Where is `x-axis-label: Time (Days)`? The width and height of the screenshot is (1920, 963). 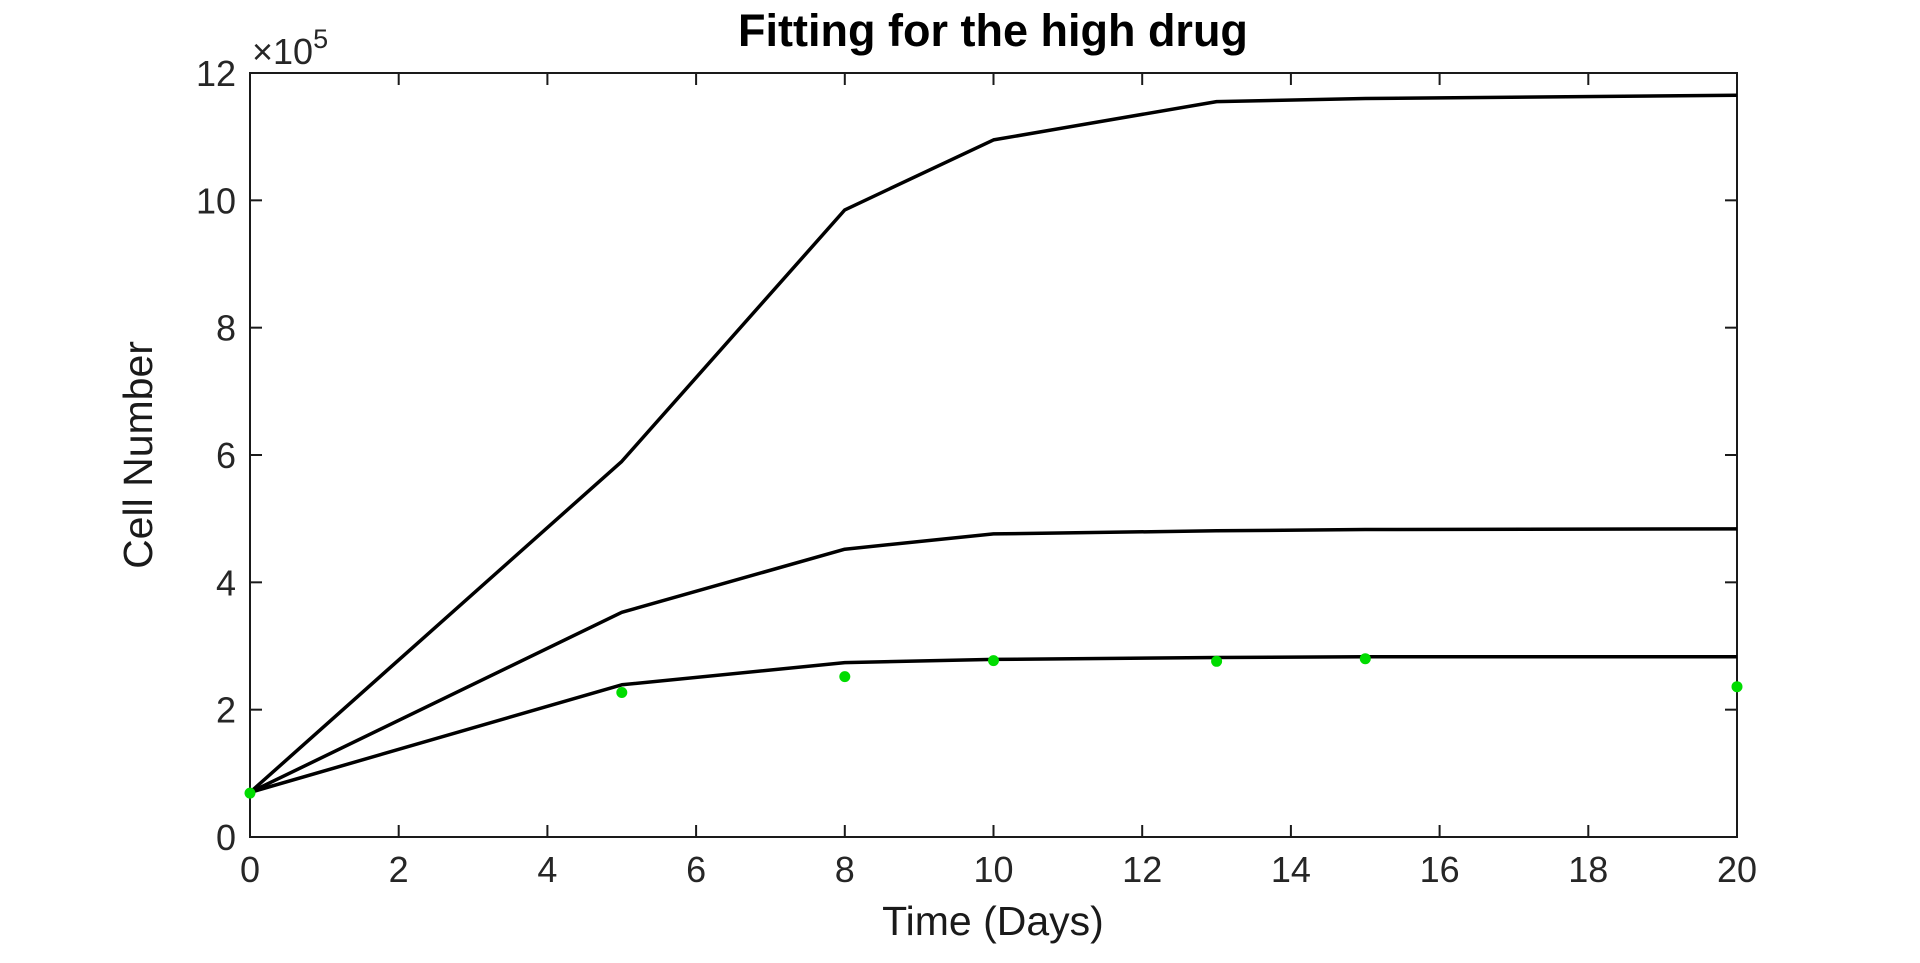 x-axis-label: Time (Days) is located at coordinates (993, 921).